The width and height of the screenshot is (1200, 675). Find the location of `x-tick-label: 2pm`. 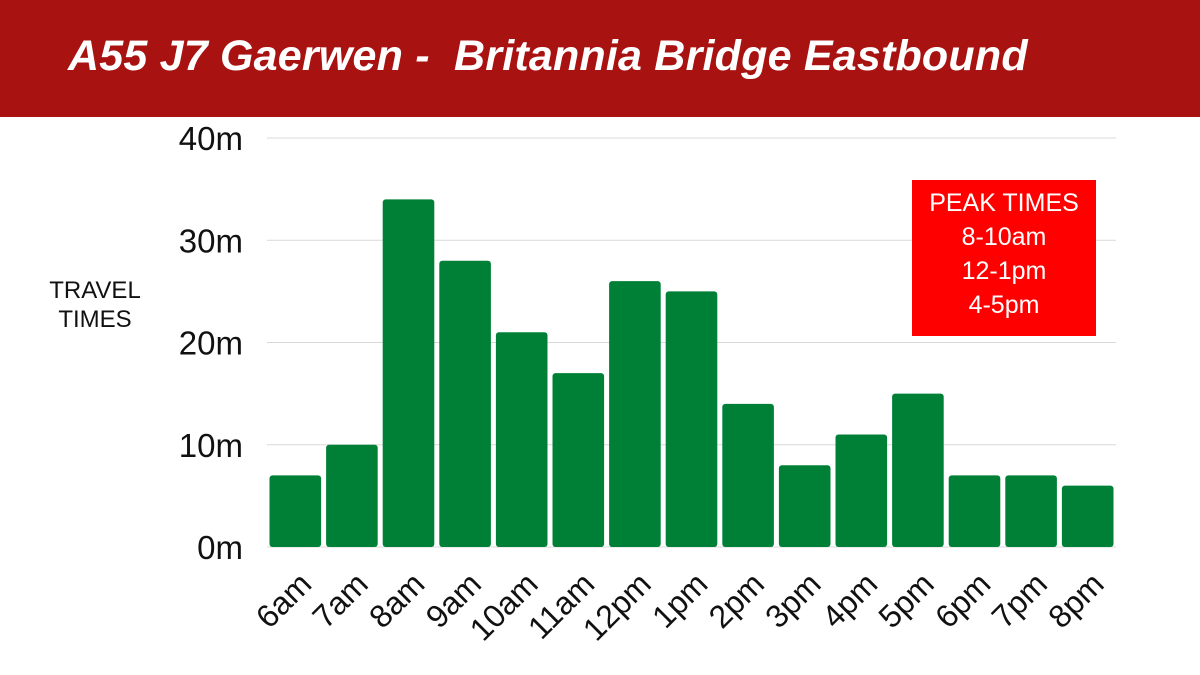

x-tick-label: 2pm is located at coordinates (736, 599).